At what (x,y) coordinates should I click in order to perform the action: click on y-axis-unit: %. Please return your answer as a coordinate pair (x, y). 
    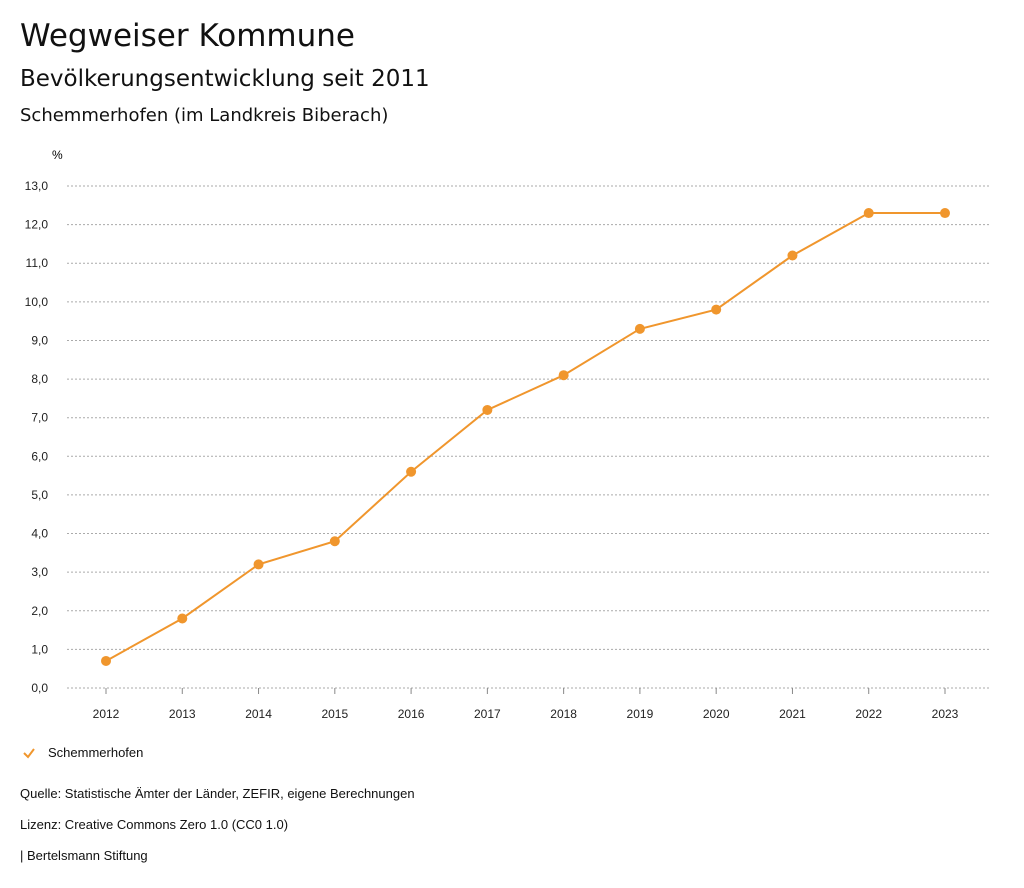
    Looking at the image, I should click on (57, 155).